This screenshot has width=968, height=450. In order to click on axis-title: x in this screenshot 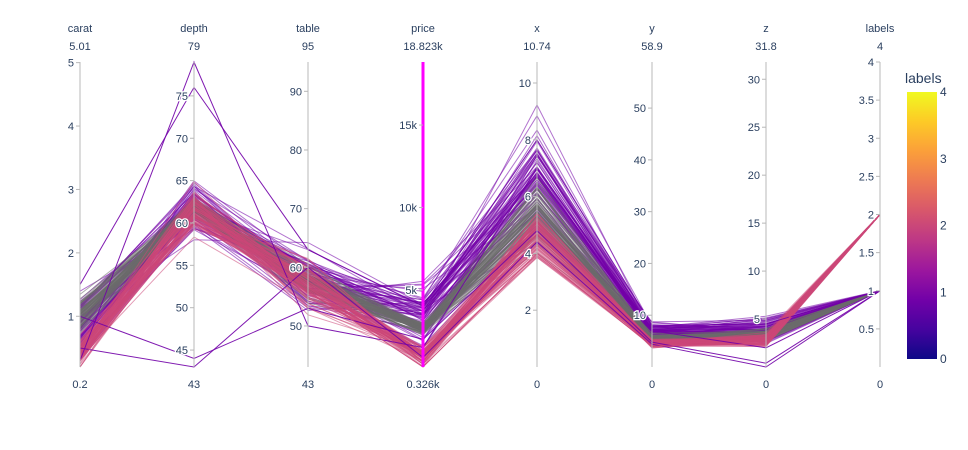, I will do `click(537, 29)`.